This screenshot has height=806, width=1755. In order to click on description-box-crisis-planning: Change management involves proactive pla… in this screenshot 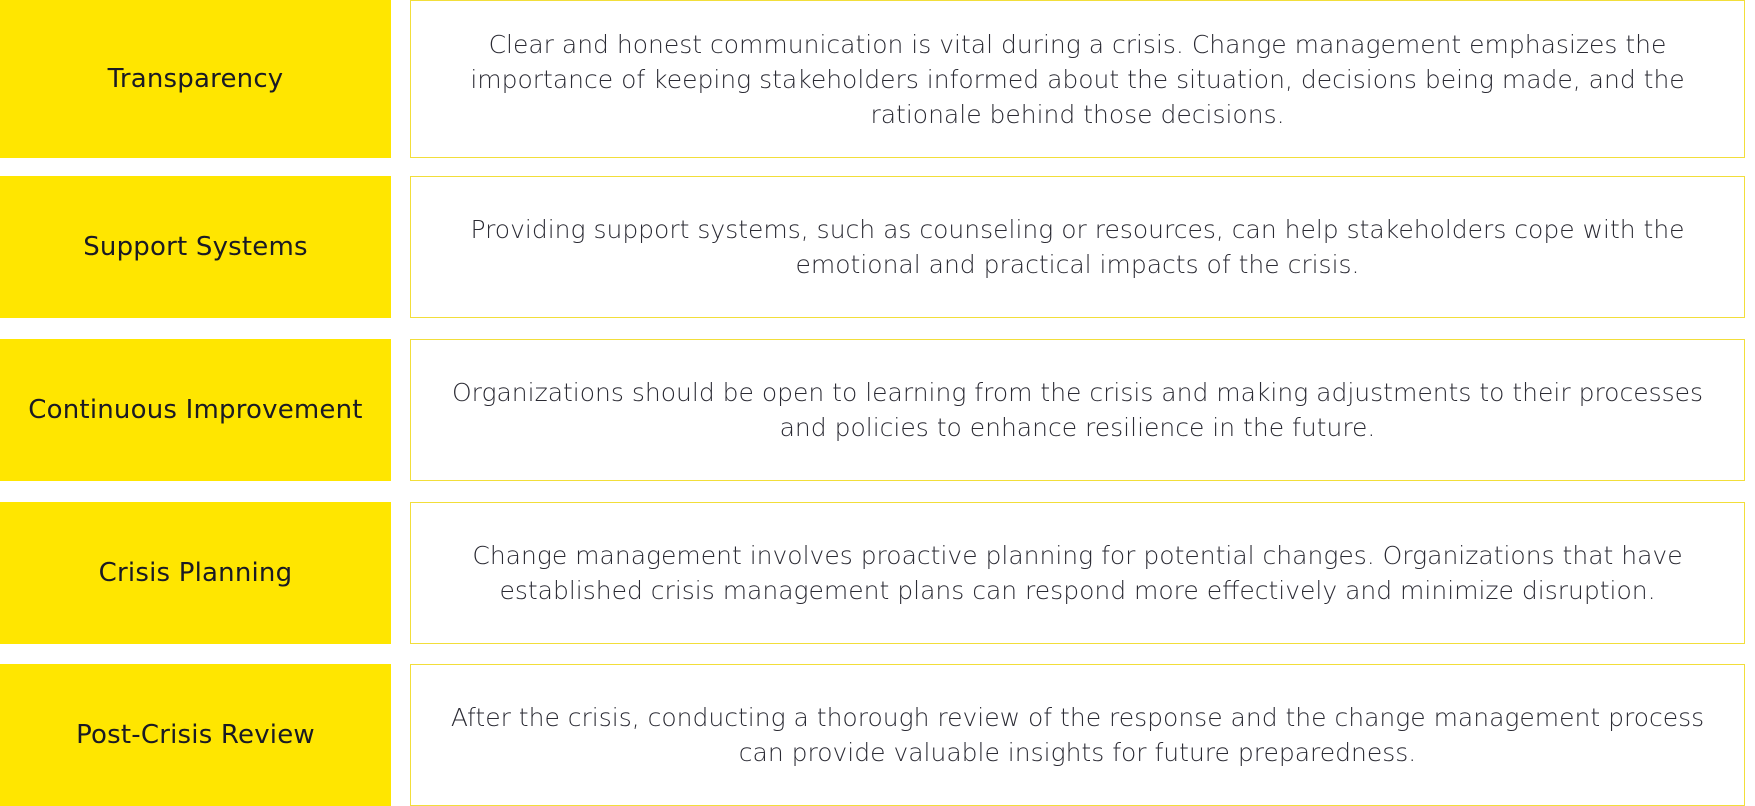, I will do `click(1077, 573)`.